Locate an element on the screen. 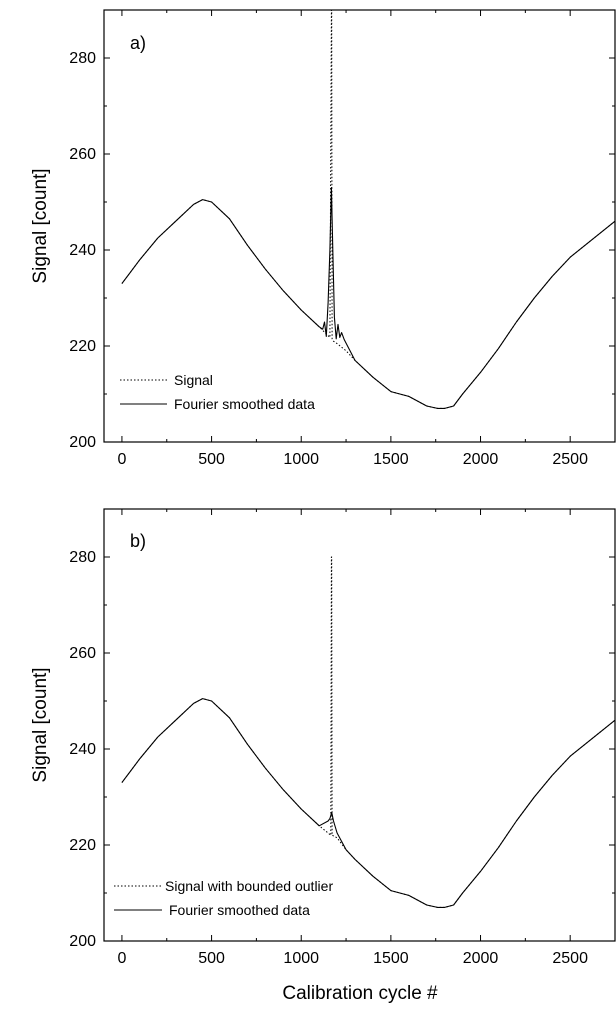  panel-a-ylabel: Signal [count] is located at coordinates (40, 225).